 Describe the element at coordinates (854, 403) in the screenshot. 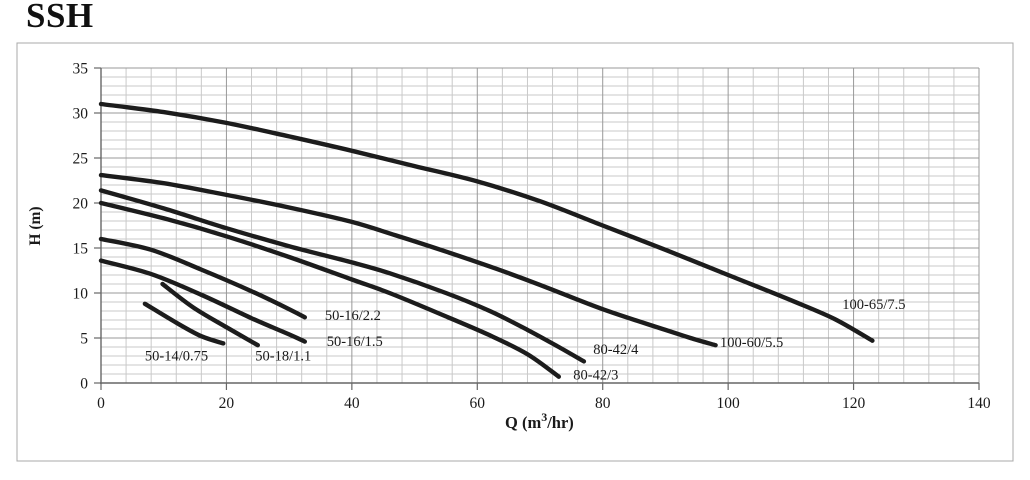

I see `x-tick-label: 120` at that location.